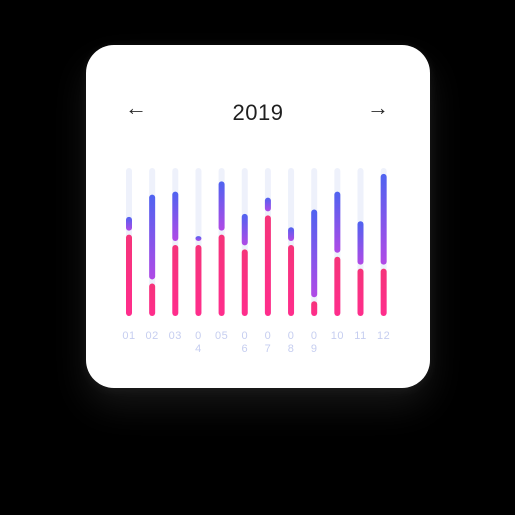 The height and width of the screenshot is (515, 515). Describe the element at coordinates (337, 336) in the screenshot. I see `x-tick-label: 10` at that location.